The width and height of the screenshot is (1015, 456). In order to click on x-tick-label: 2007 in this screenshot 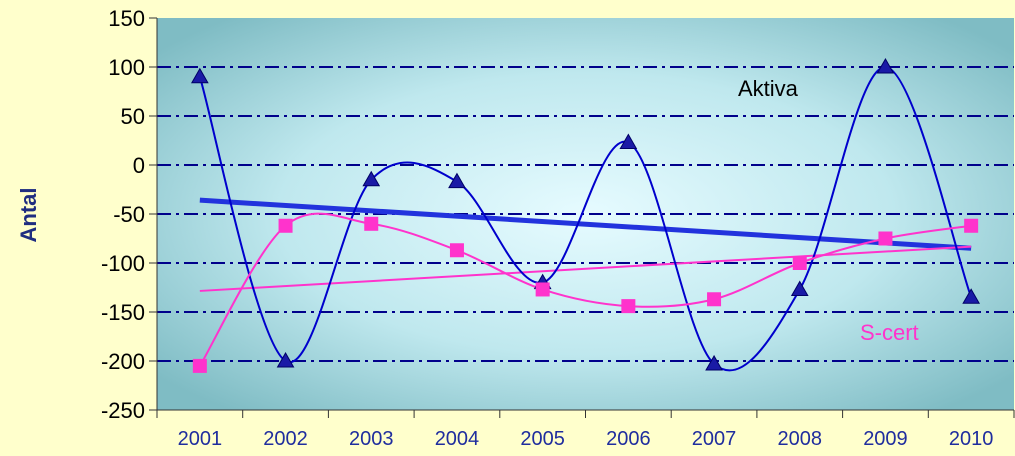, I will do `click(714, 439)`.